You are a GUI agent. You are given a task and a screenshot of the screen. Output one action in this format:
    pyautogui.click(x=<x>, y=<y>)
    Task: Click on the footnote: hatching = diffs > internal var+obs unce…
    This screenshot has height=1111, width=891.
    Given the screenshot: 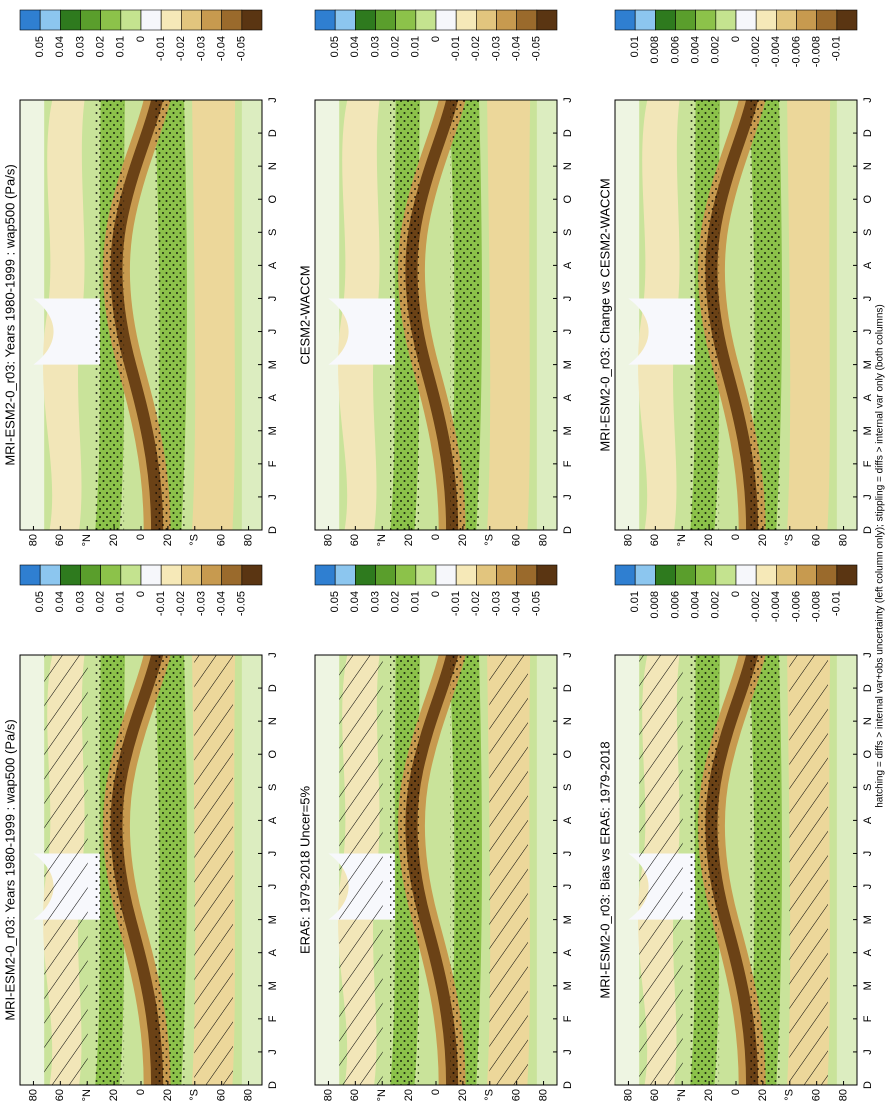 What is the action you would take?
    pyautogui.click(x=880, y=556)
    